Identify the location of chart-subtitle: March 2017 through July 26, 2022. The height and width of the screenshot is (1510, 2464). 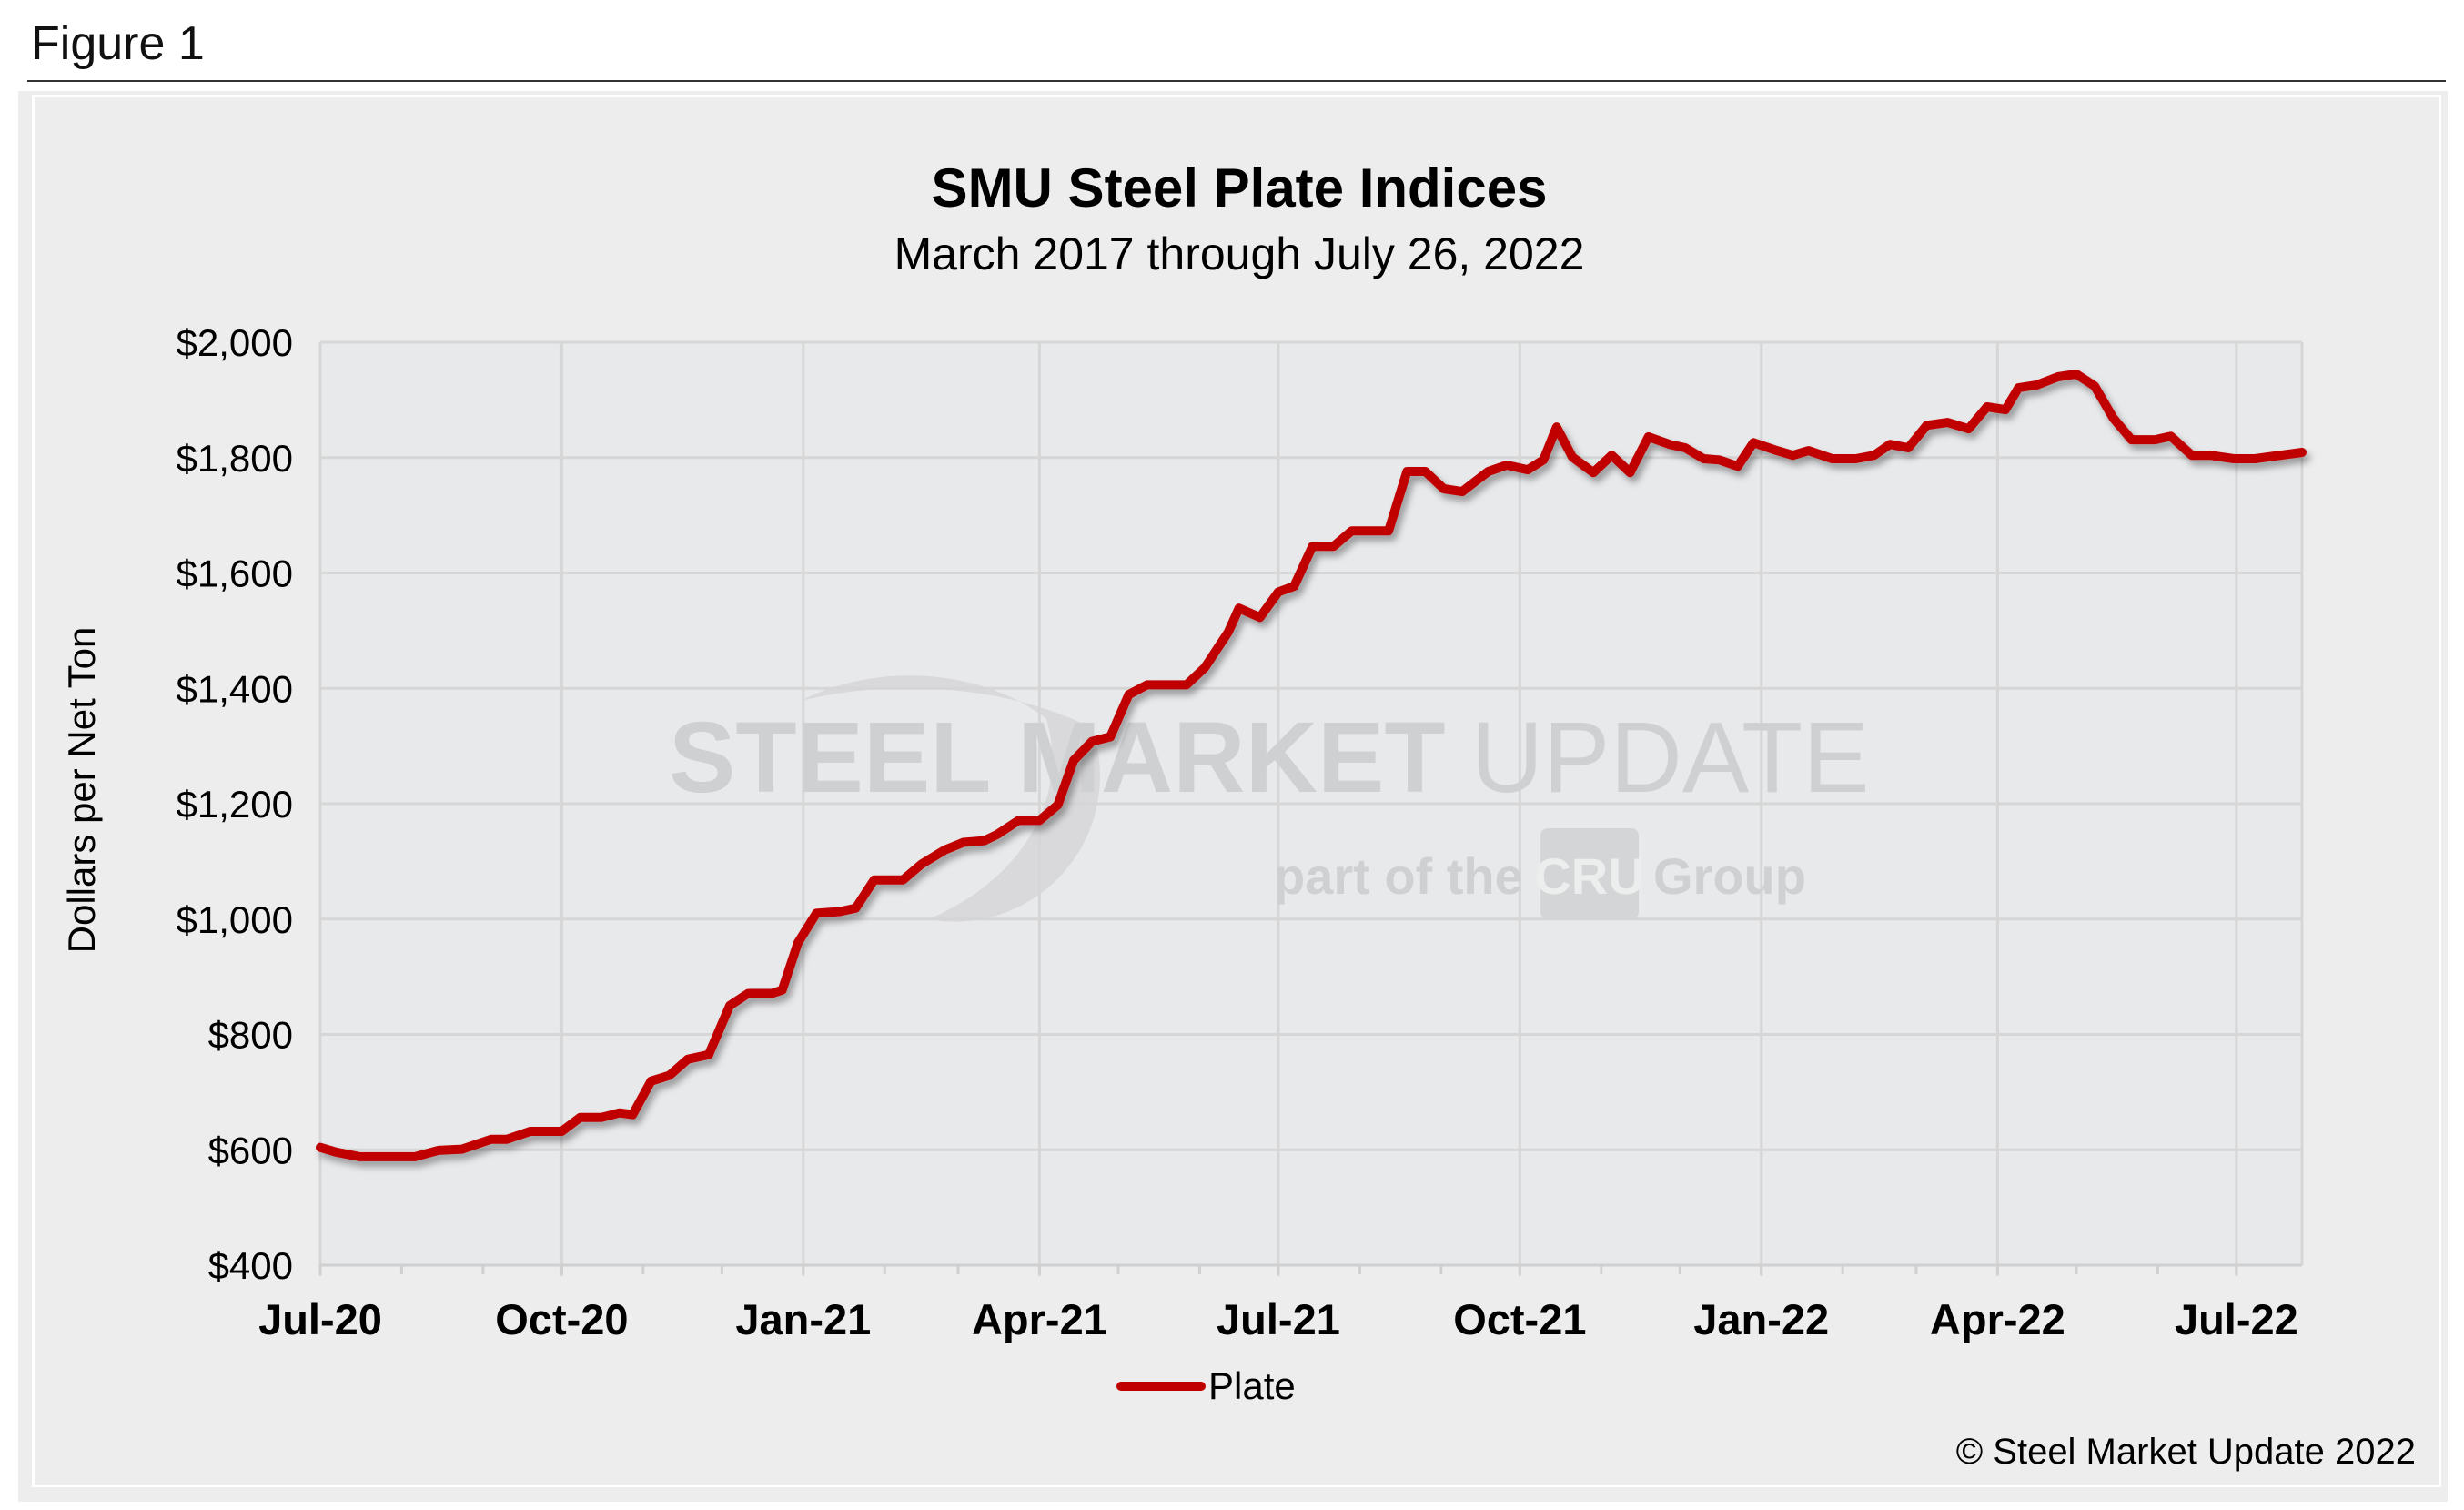
(1239, 253).